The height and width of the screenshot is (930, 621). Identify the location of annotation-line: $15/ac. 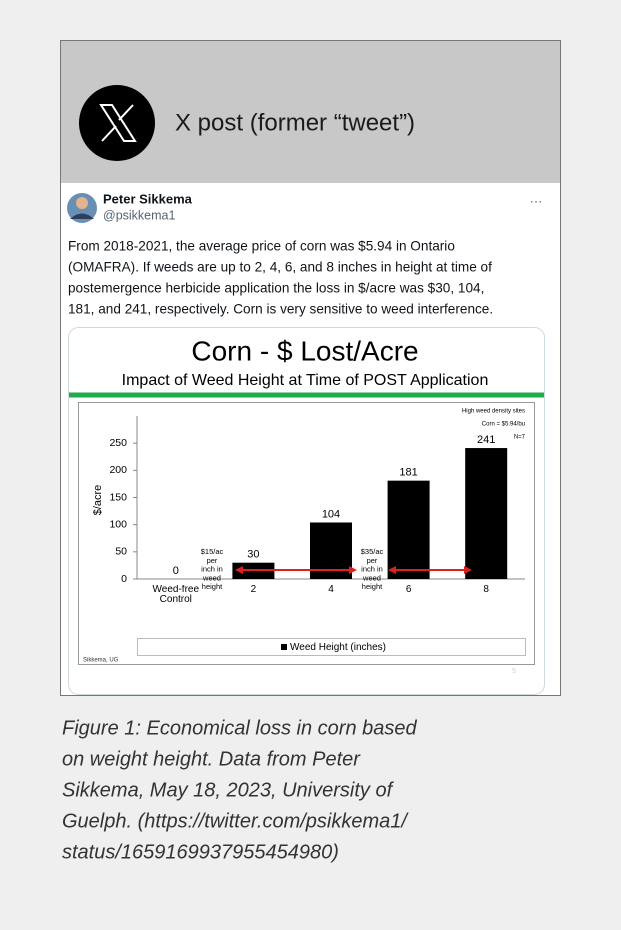
(212, 551).